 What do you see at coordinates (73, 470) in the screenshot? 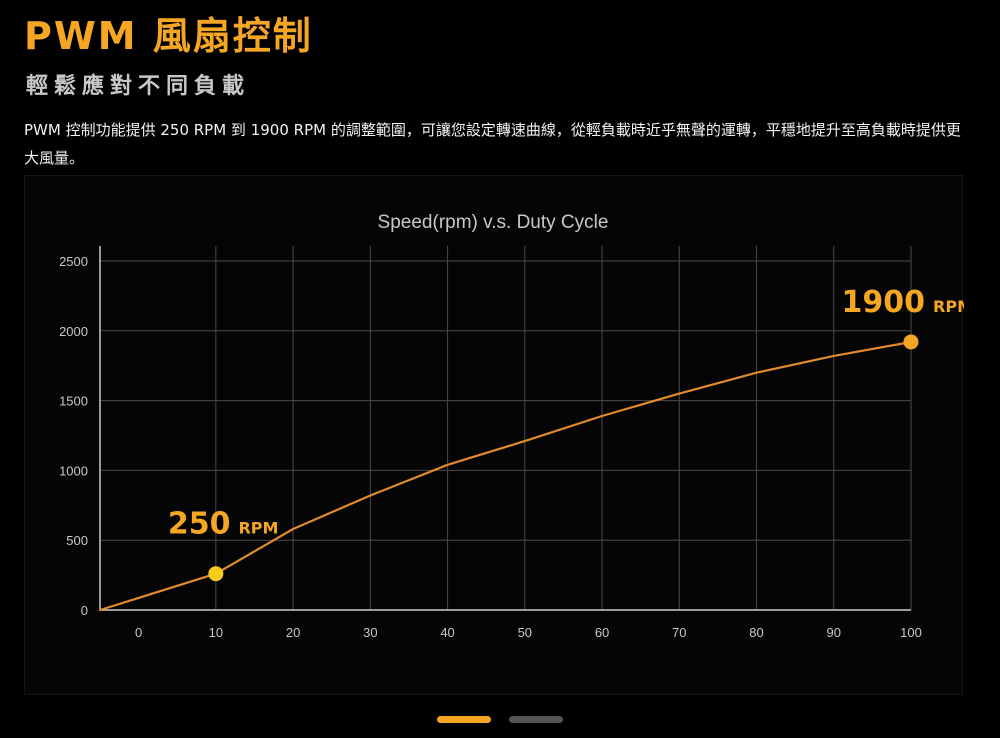
I see `y-tick-label-1000: 1000` at bounding box center [73, 470].